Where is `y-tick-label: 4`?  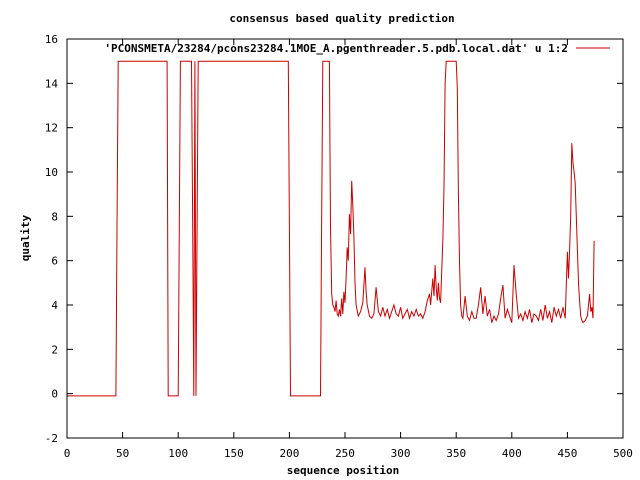
y-tick-label: 4 is located at coordinates (54, 305).